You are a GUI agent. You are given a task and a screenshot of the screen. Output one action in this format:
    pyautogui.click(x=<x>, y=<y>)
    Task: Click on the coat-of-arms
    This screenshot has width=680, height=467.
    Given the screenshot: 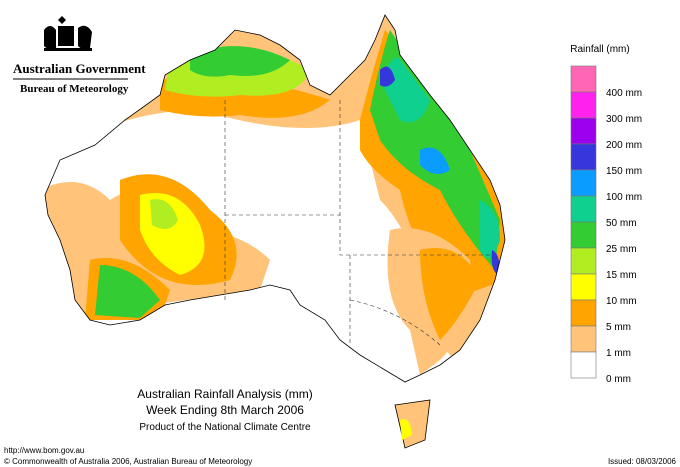 What is the action you would take?
    pyautogui.click(x=68, y=33)
    